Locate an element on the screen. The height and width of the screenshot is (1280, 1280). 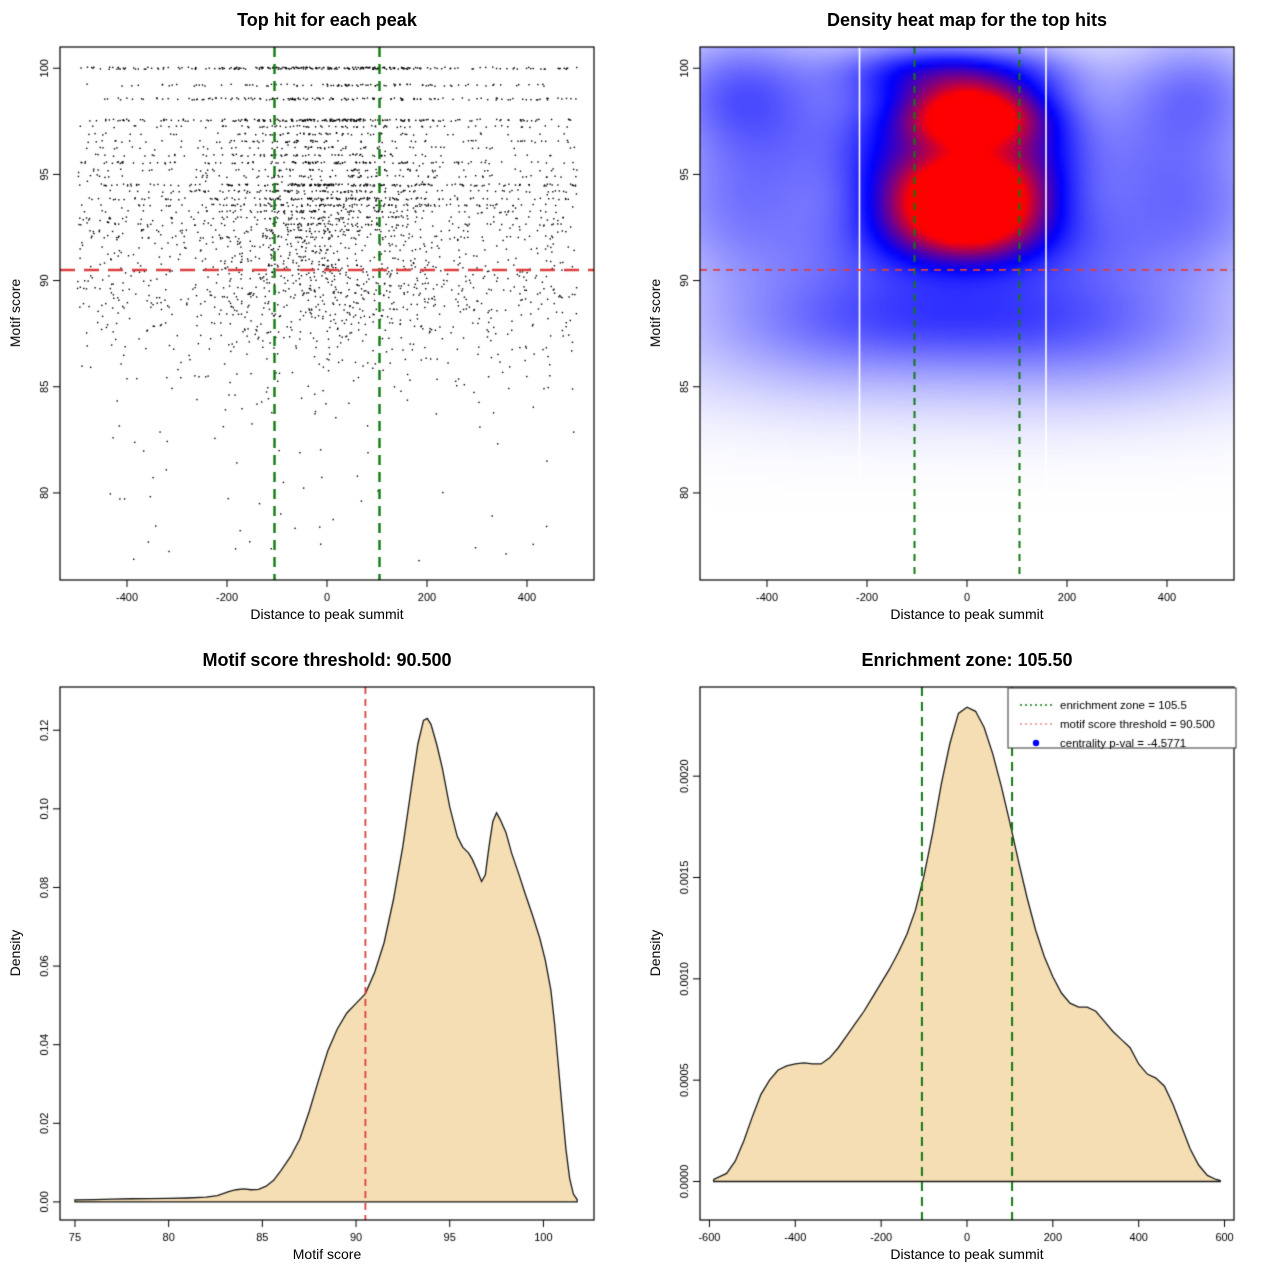
panel-title: Density heat map for the top hits is located at coordinates (967, 20).